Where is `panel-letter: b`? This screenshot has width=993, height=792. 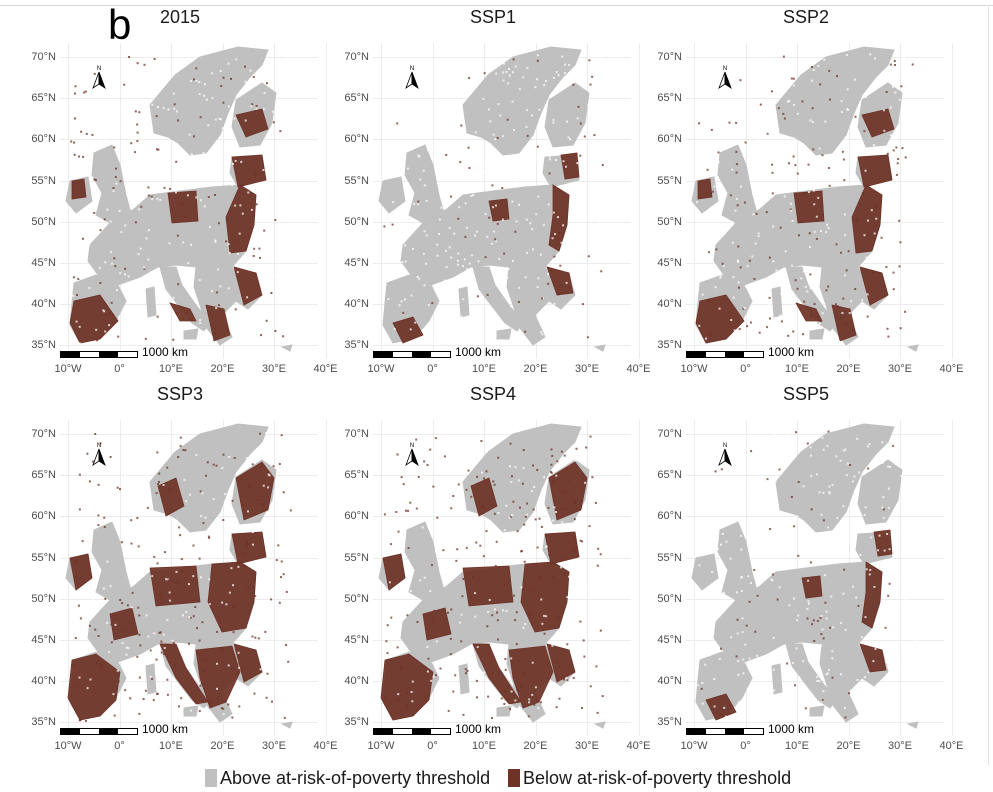 panel-letter: b is located at coordinates (120, 24).